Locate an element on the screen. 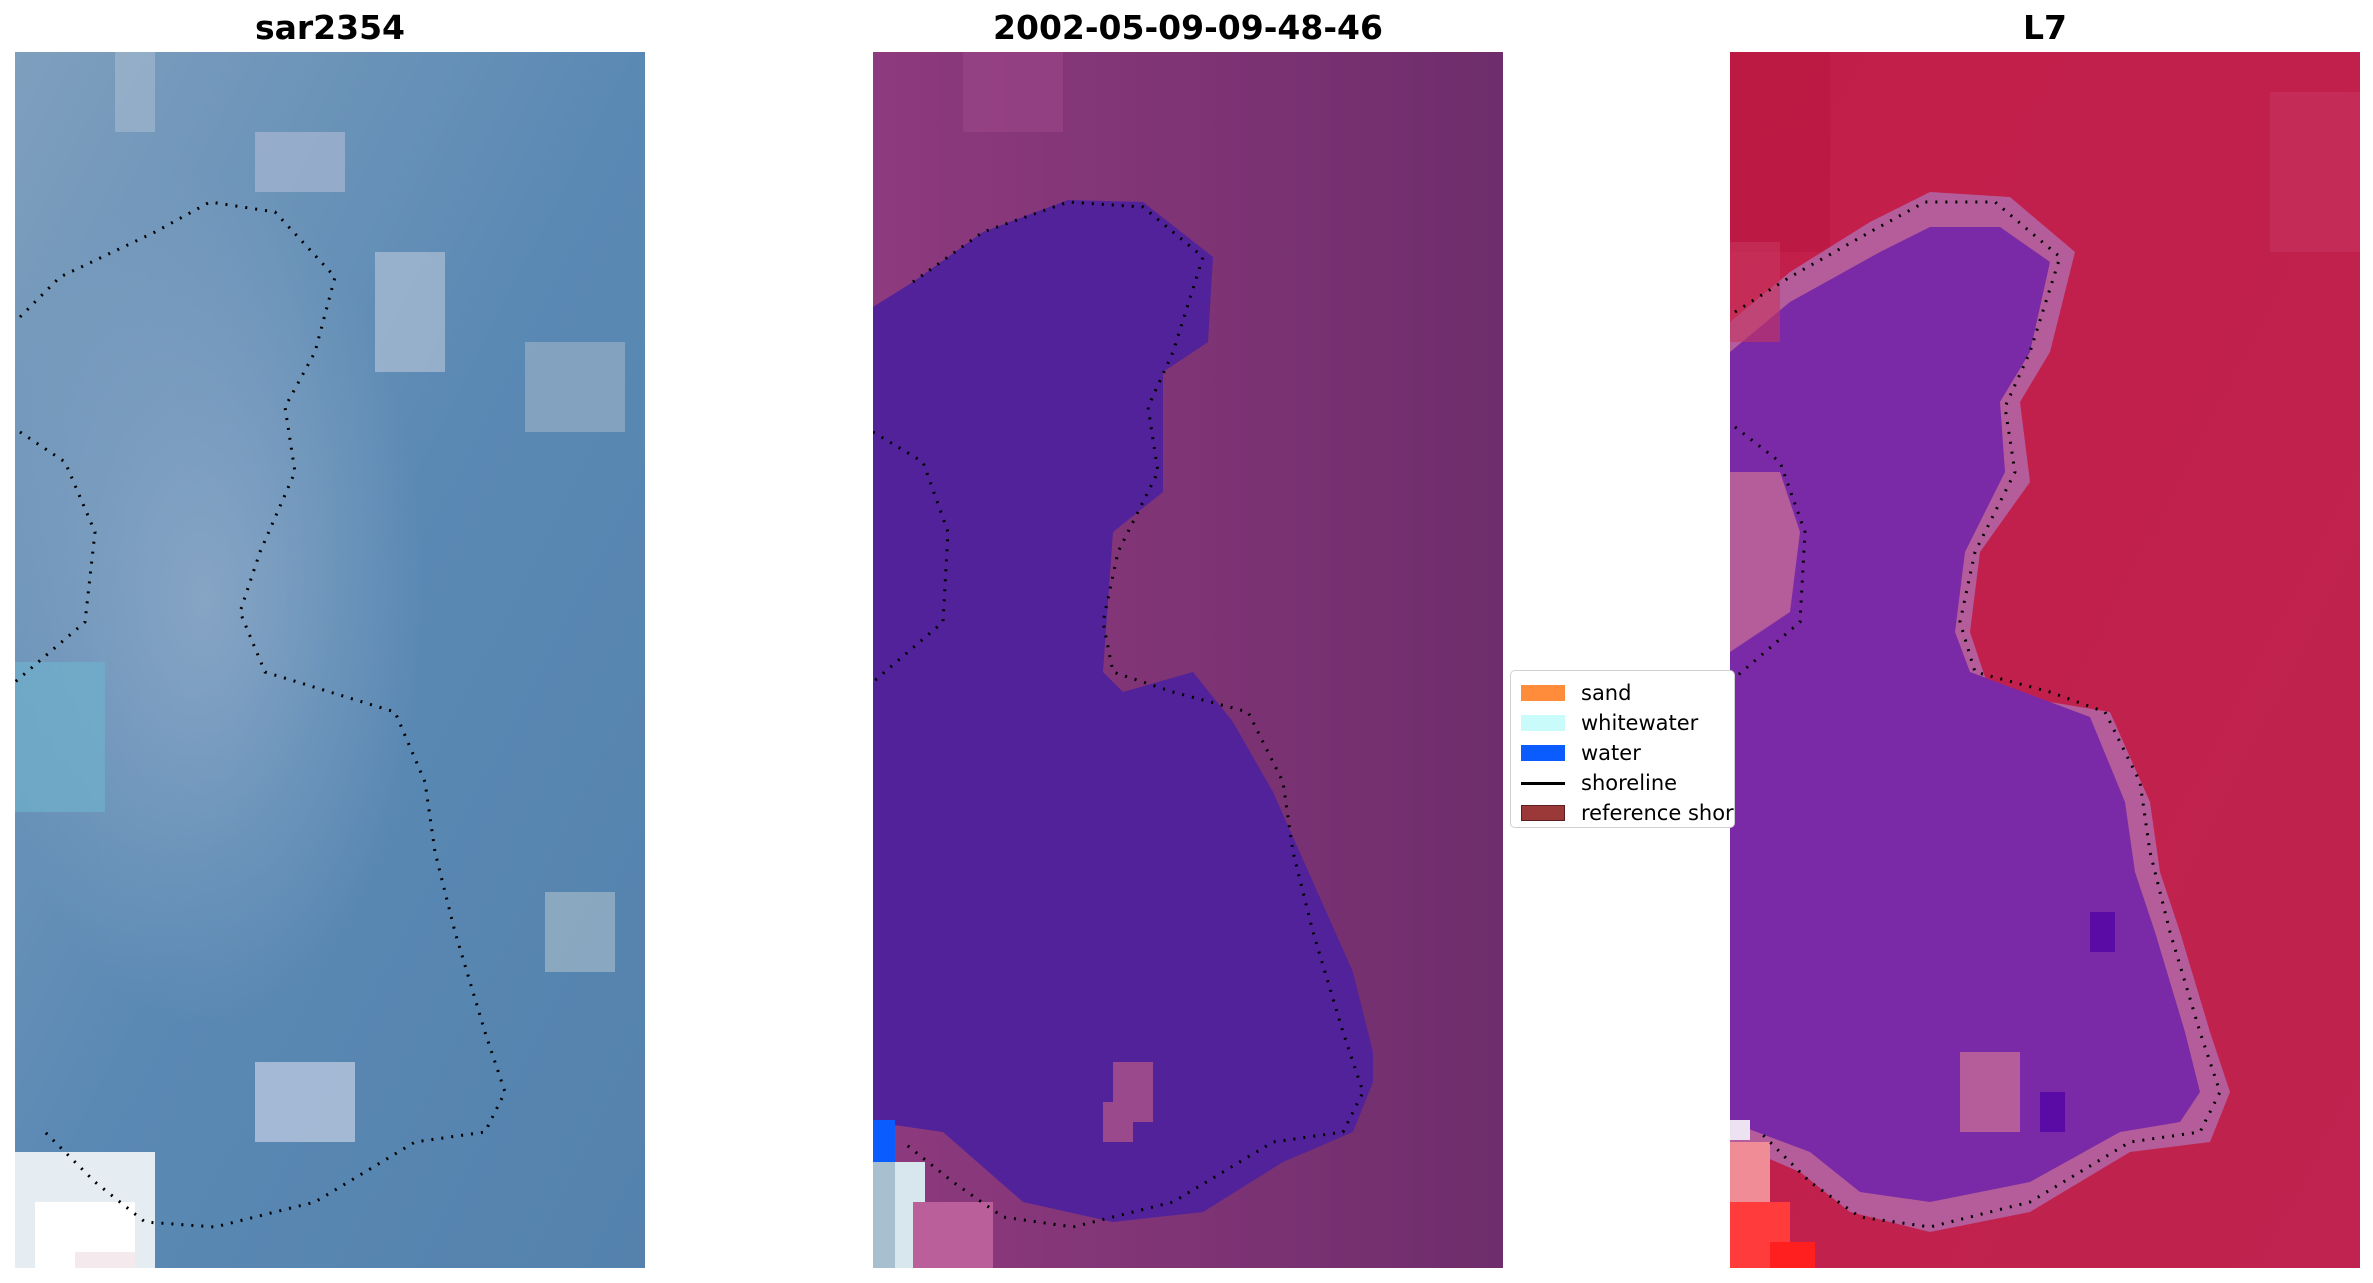 The width and height of the screenshot is (2373, 1283). panel-title-rgb: sar2354 is located at coordinates (330, 27).